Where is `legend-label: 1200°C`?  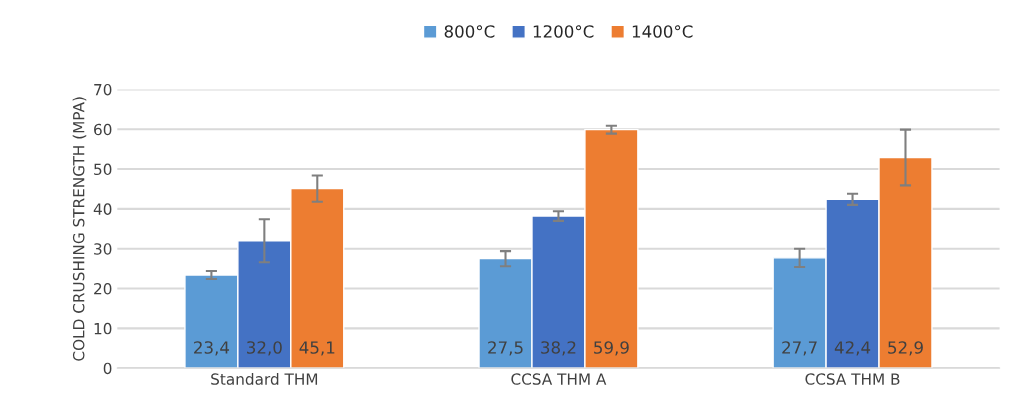
legend-label: 1200°C is located at coordinates (563, 31).